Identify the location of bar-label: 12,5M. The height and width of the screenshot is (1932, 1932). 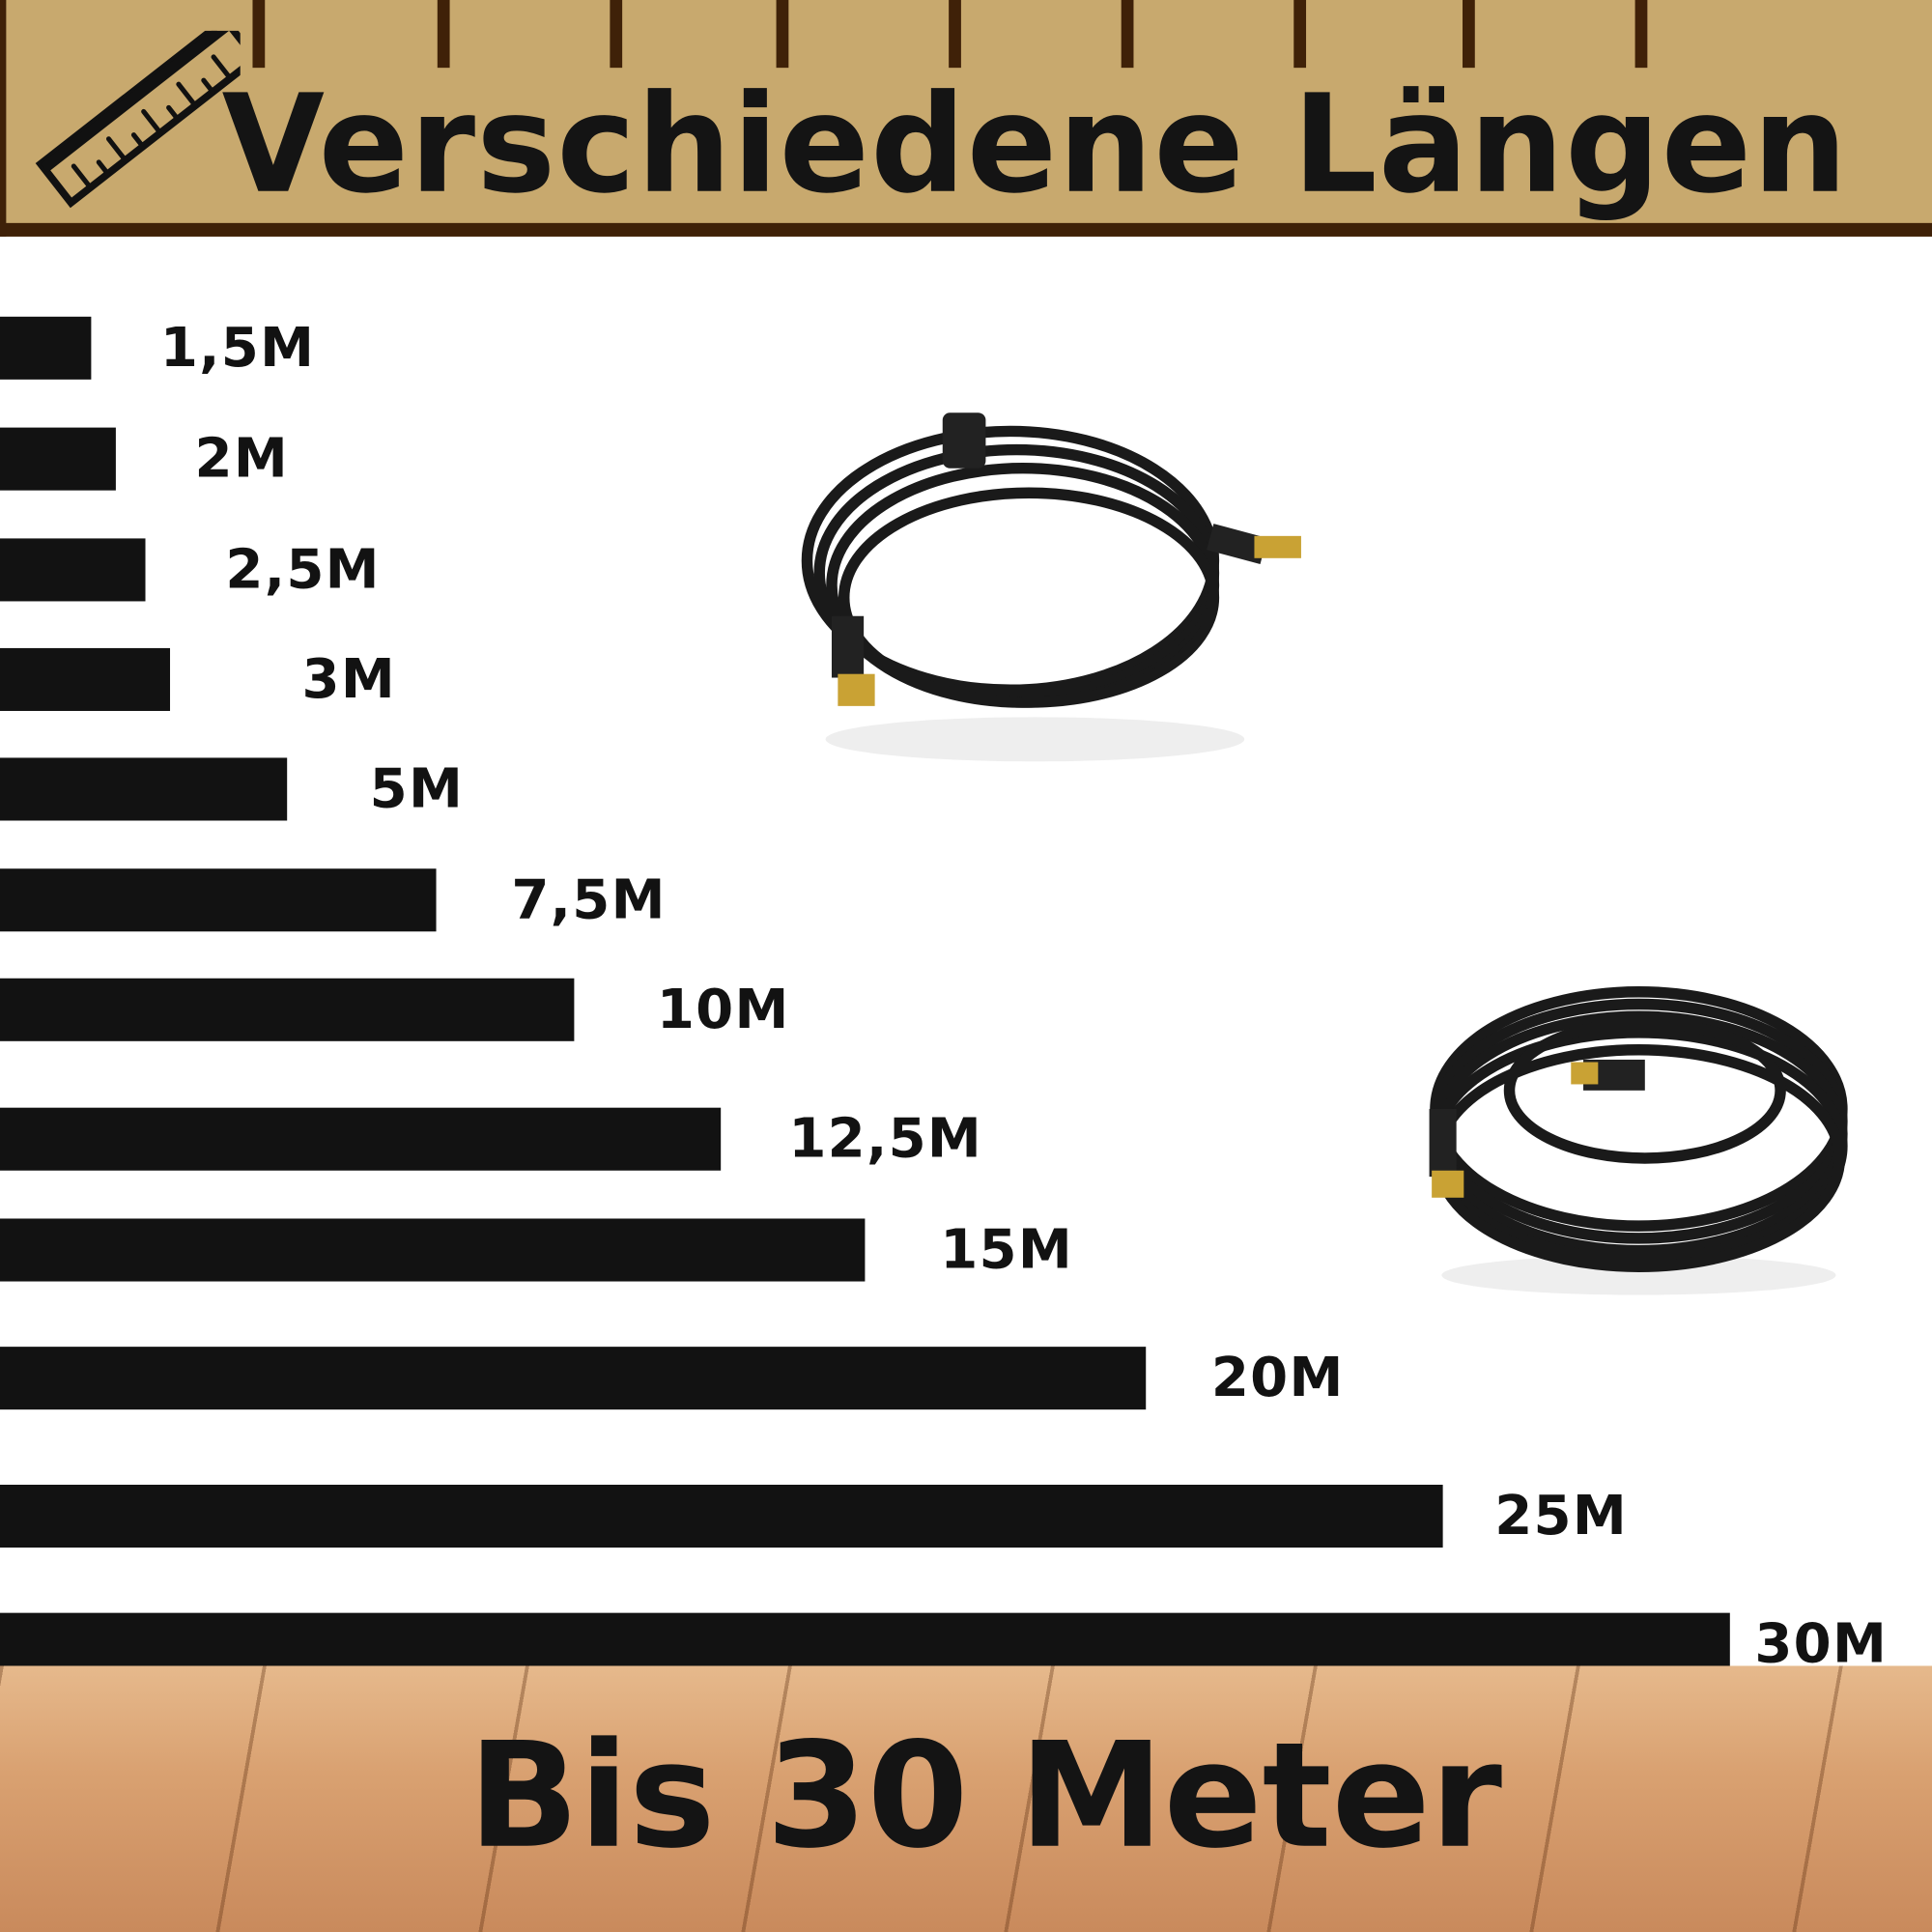
(885, 1139).